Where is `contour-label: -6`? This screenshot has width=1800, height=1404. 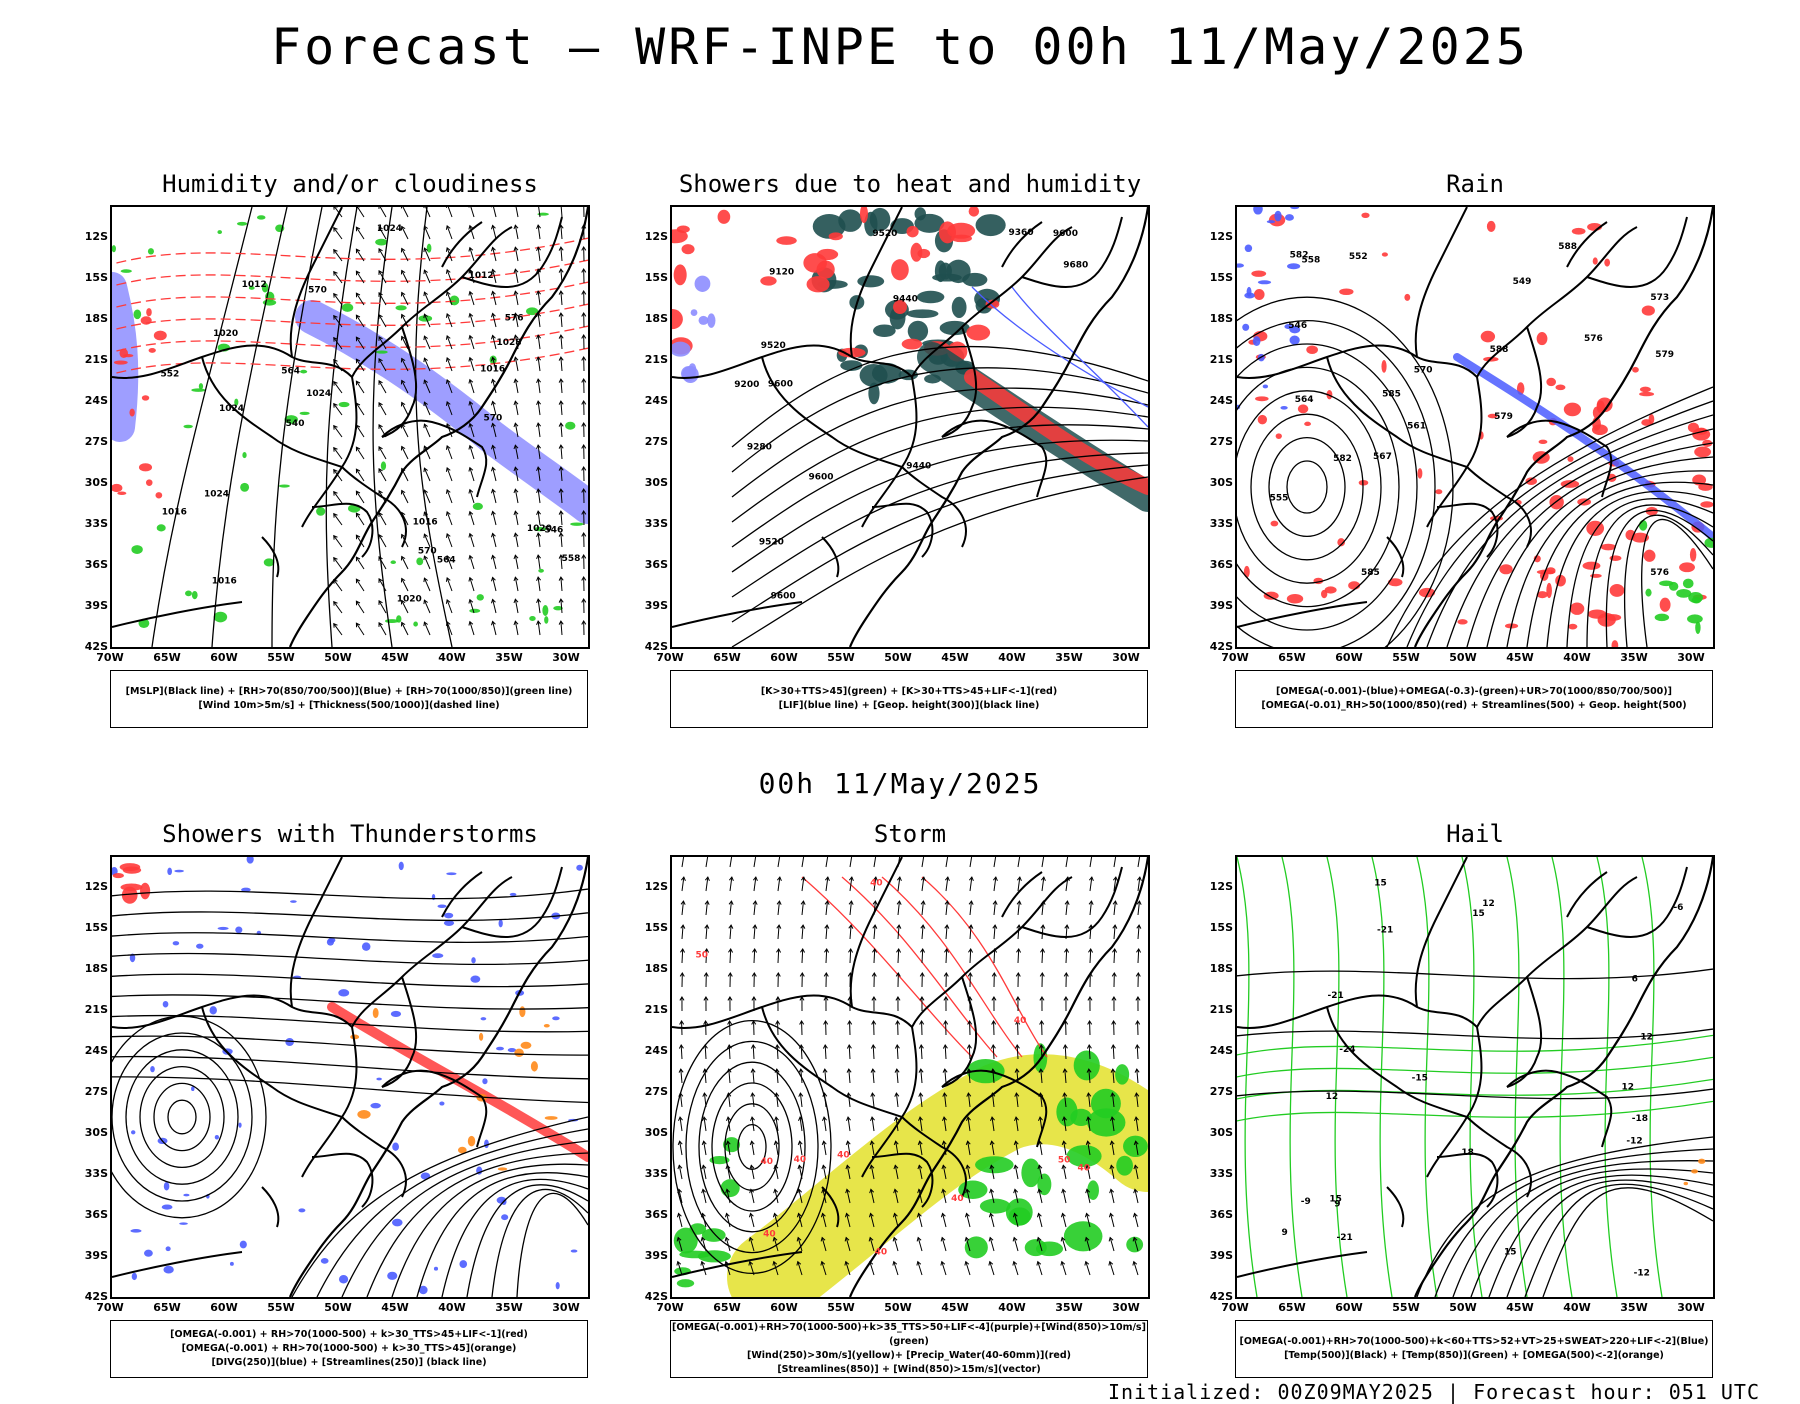 contour-label: -6 is located at coordinates (1678, 908).